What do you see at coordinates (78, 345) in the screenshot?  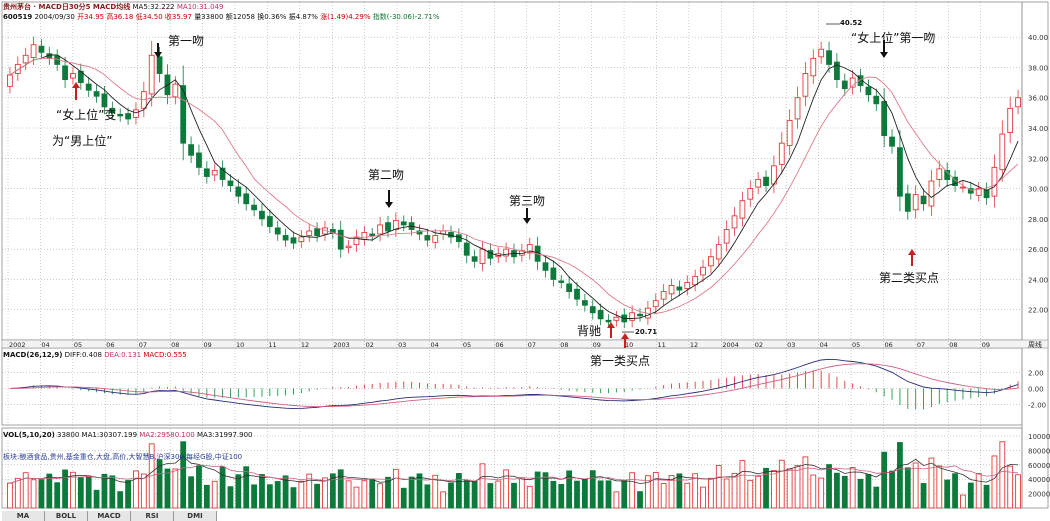 I see `x-tick-label: 05` at bounding box center [78, 345].